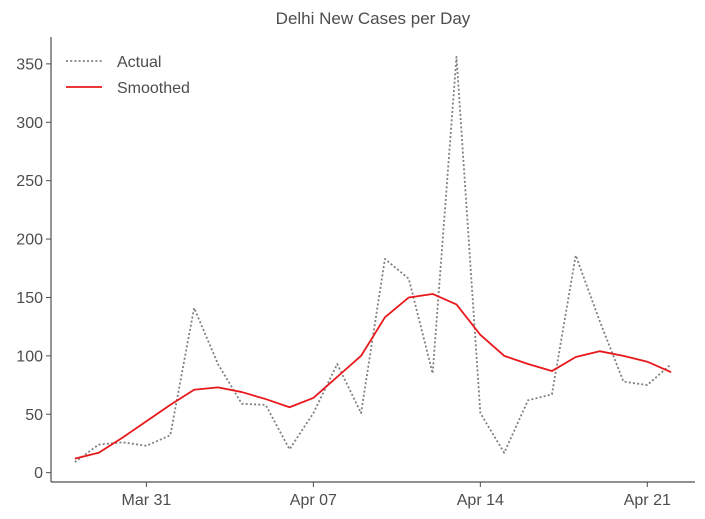  What do you see at coordinates (29, 240) in the screenshot?
I see `y-tick-label: 200` at bounding box center [29, 240].